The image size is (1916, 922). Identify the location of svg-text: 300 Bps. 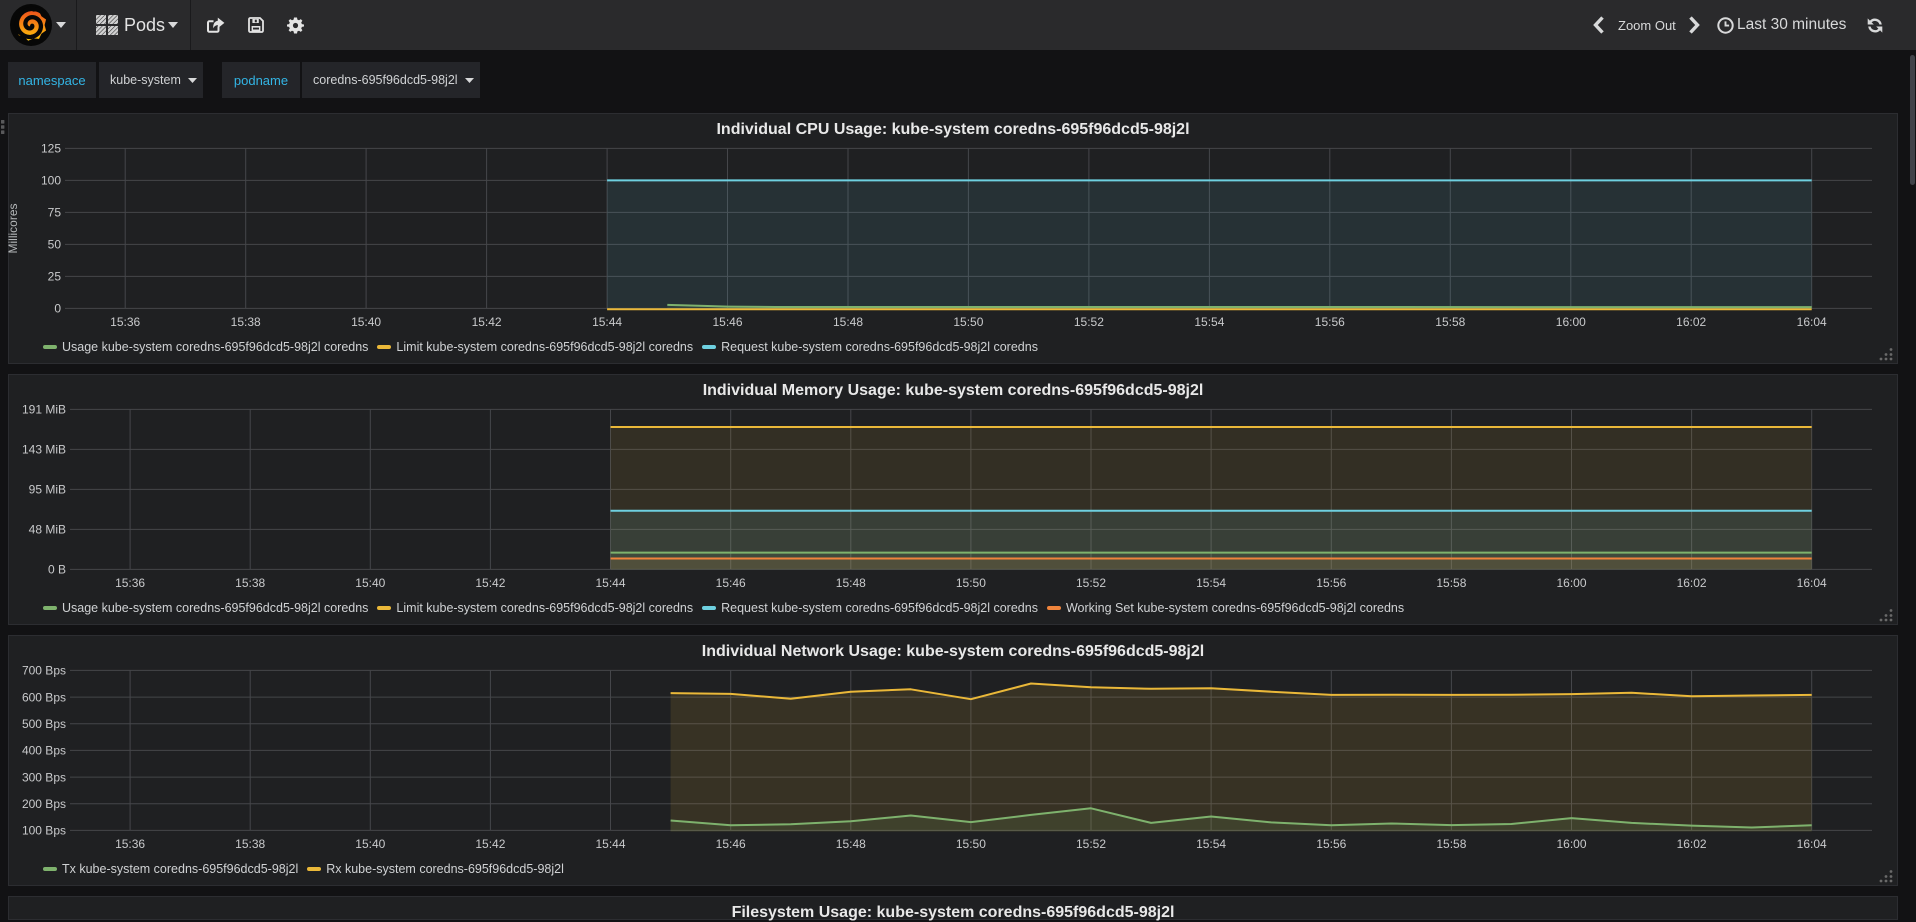
(44, 777).